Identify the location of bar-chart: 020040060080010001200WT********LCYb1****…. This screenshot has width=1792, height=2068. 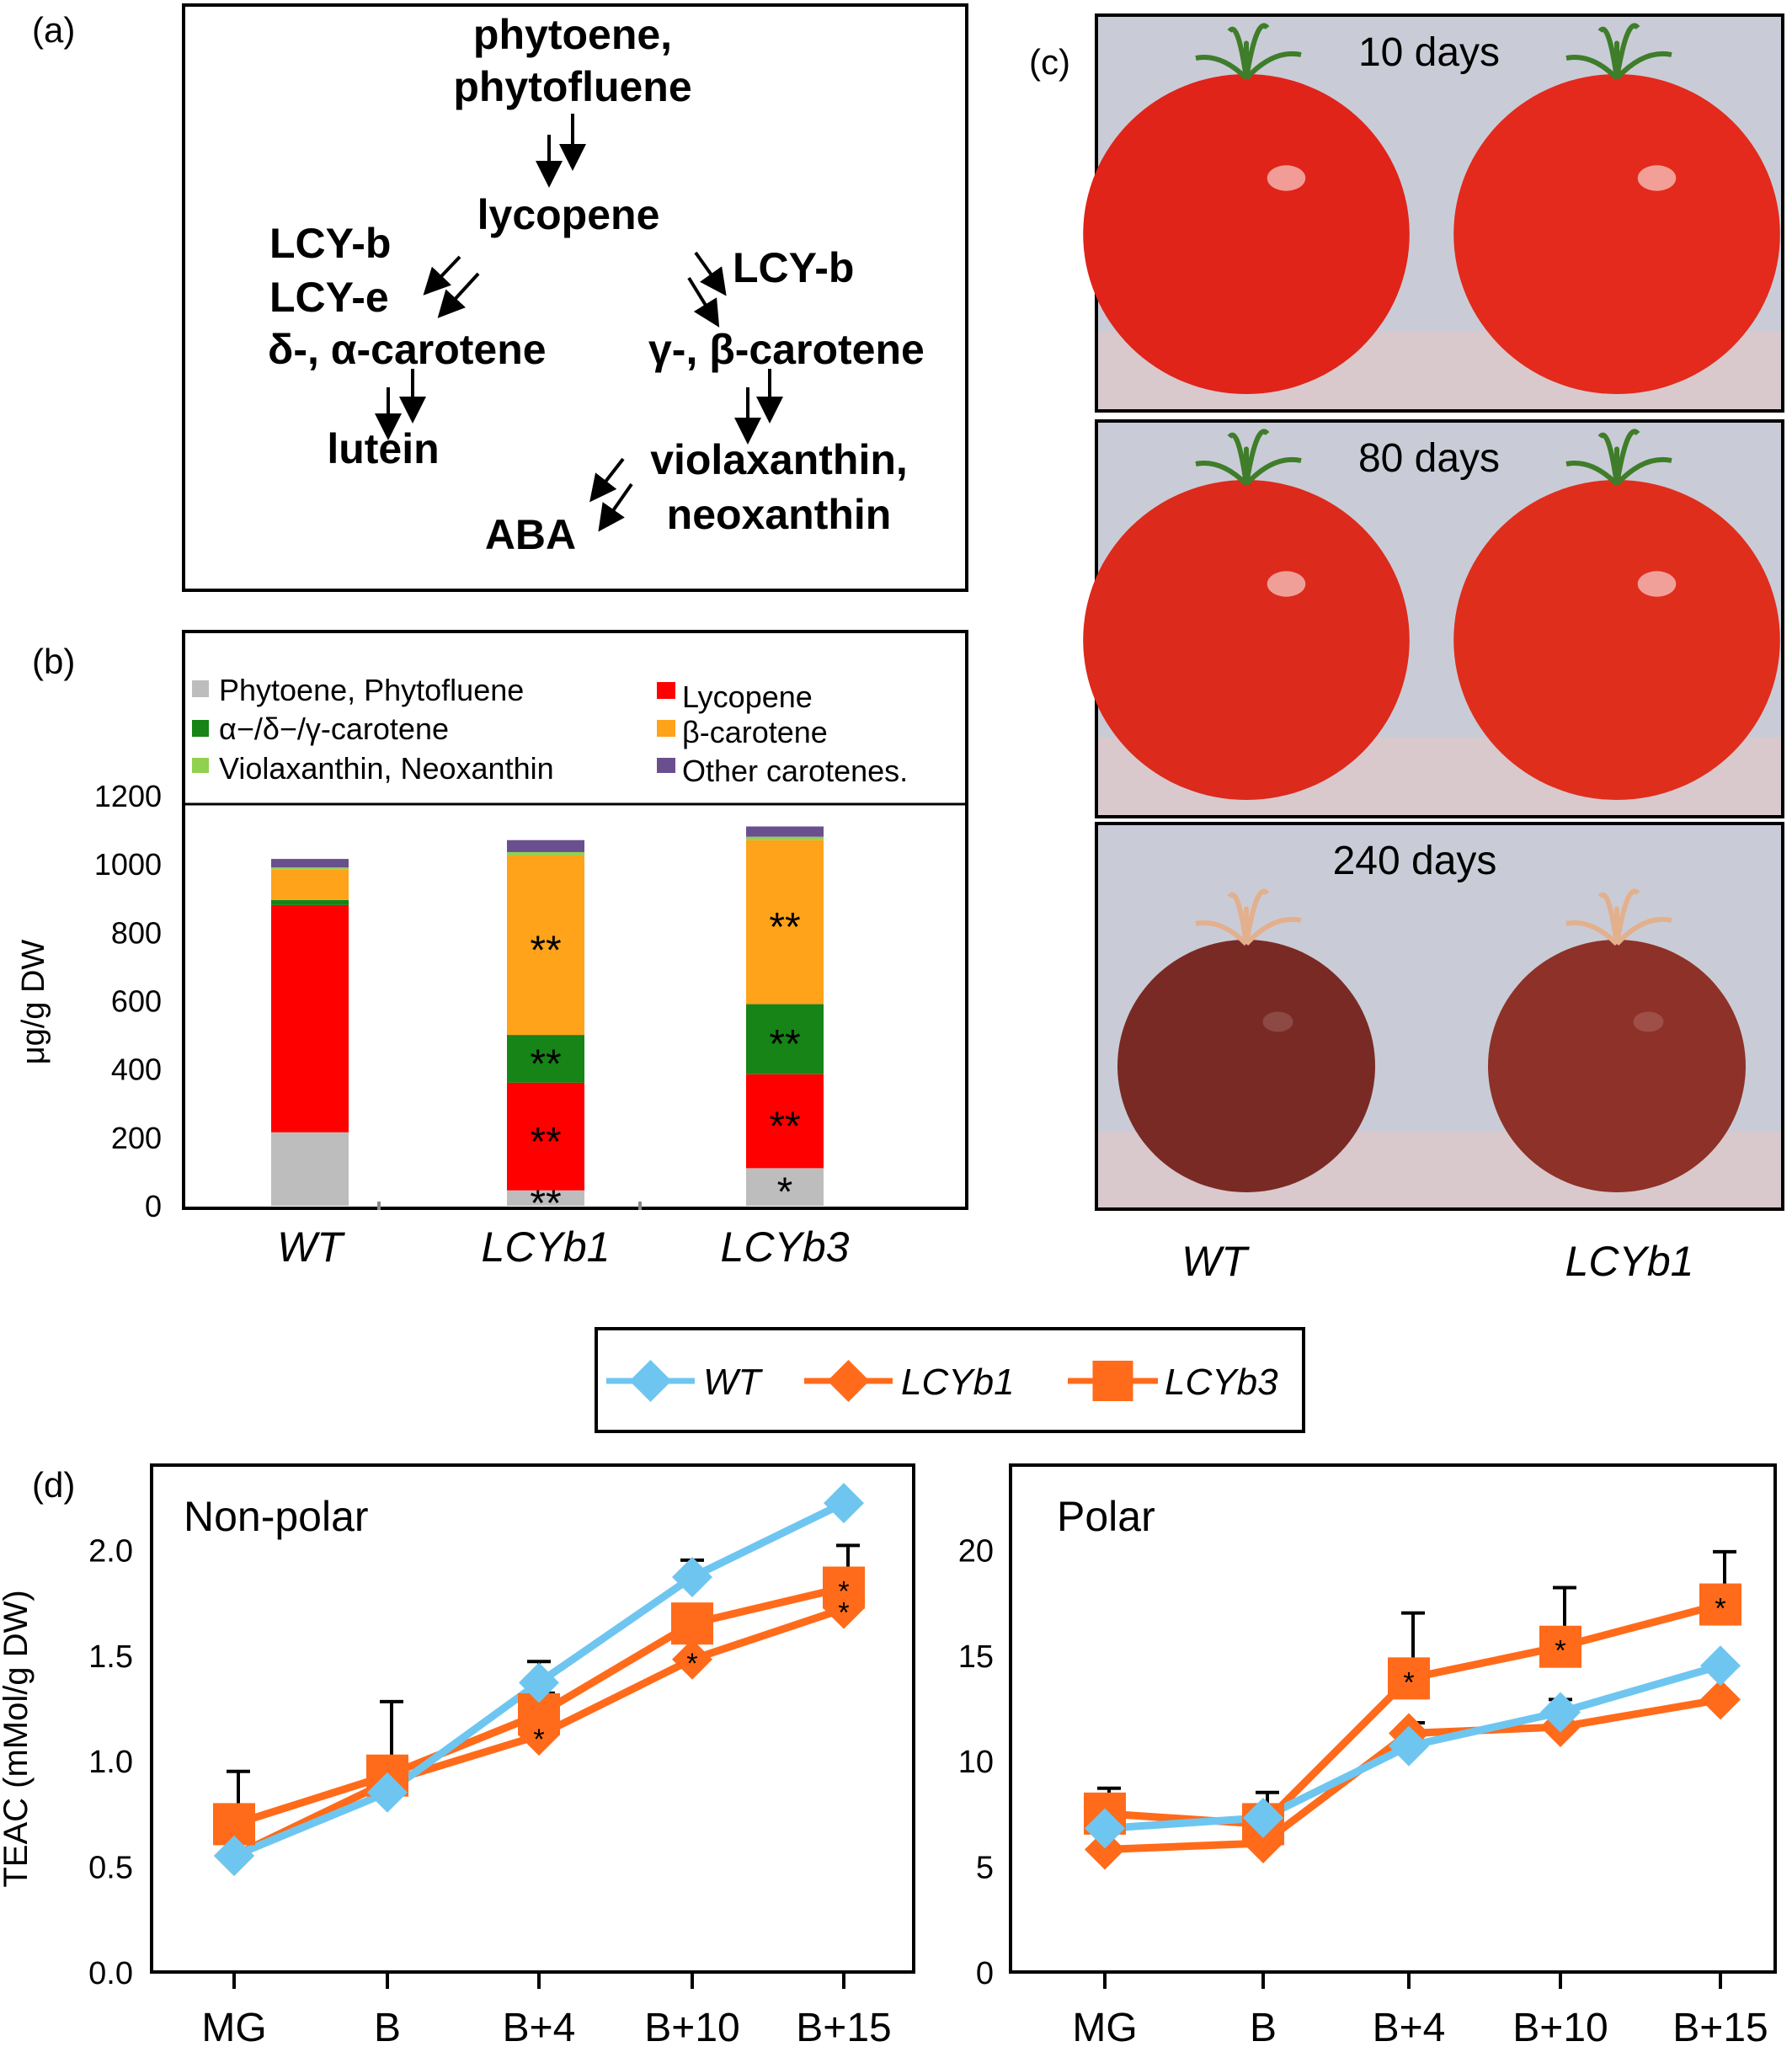
(472, 1025).